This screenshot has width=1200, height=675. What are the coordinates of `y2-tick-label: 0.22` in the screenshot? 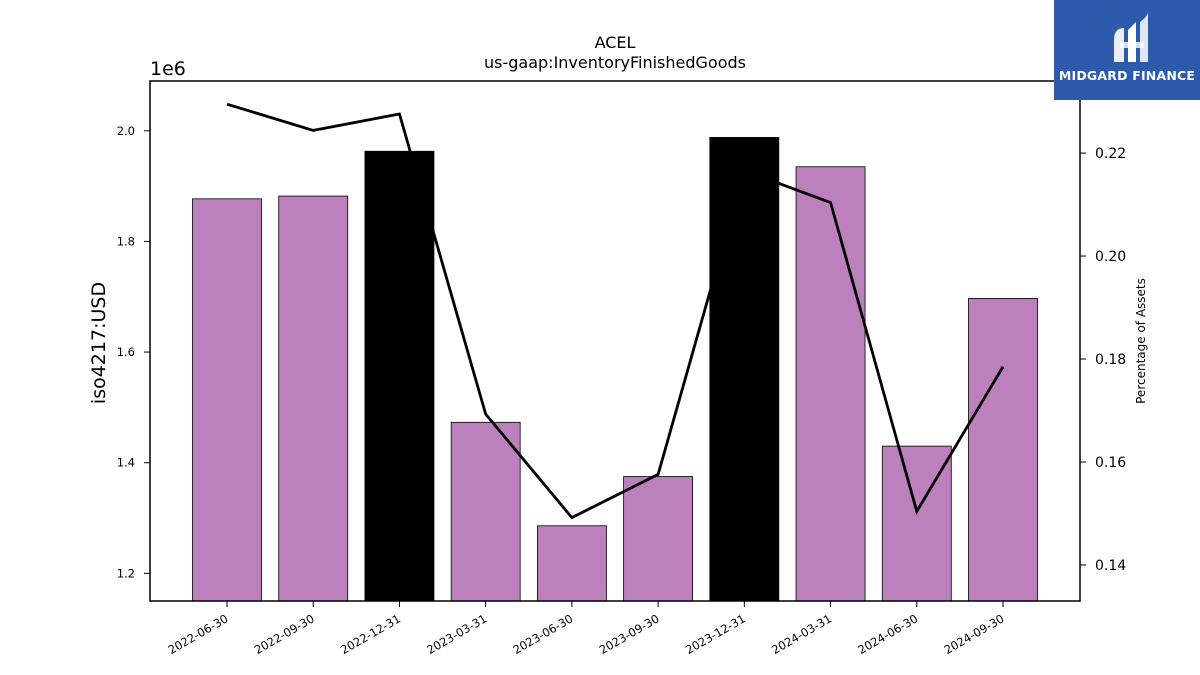 It's located at (1110, 154).